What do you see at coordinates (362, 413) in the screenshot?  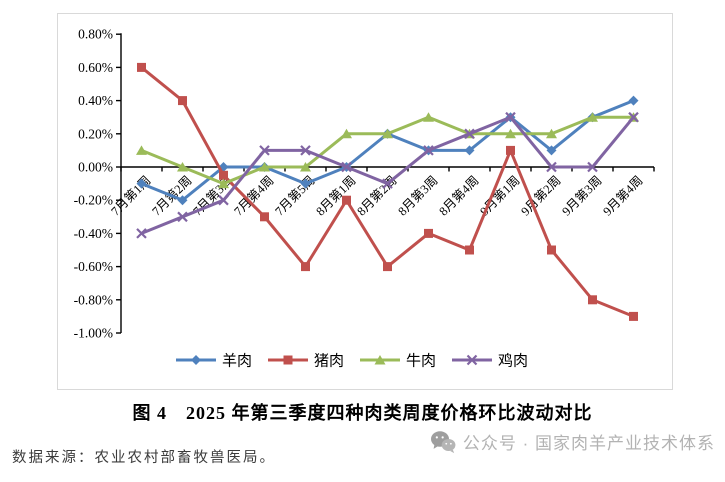 I see `chart-caption: 图 4 2025 年第三季度四种肉类周度价格环比波动对比` at bounding box center [362, 413].